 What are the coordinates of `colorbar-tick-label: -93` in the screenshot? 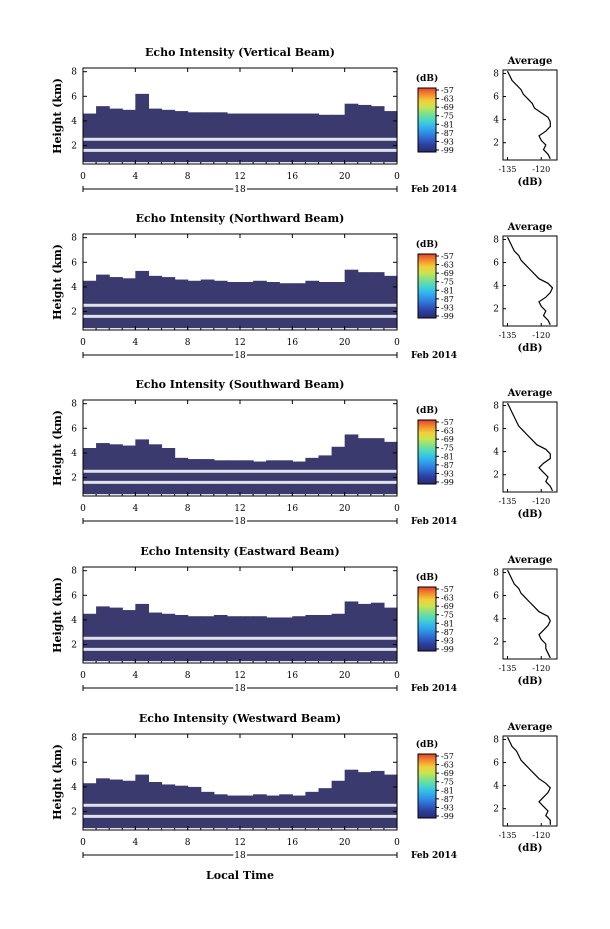 It's located at (447, 807).